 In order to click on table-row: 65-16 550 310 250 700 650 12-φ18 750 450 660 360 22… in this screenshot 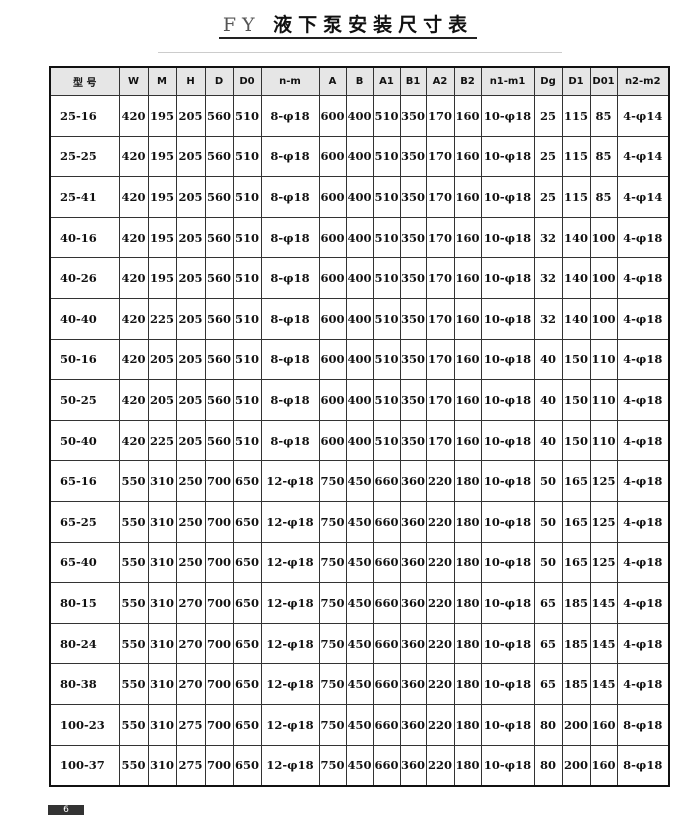, I will do `click(359, 481)`.